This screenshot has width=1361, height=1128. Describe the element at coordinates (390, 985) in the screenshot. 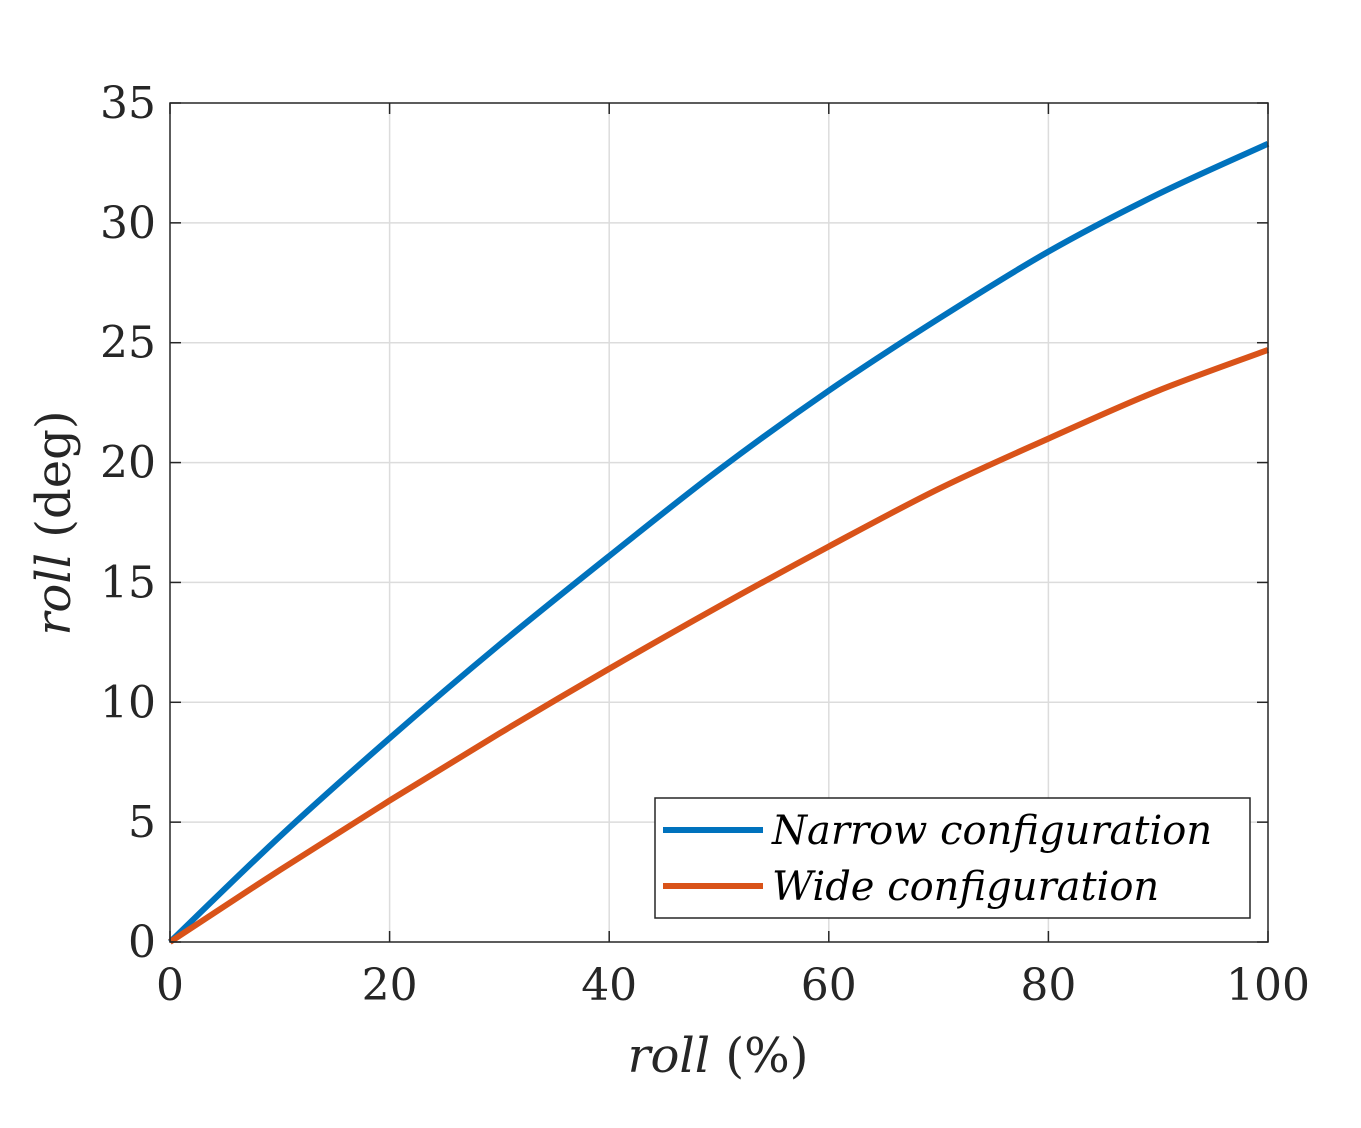

I see `x-tick-label: 20` at that location.